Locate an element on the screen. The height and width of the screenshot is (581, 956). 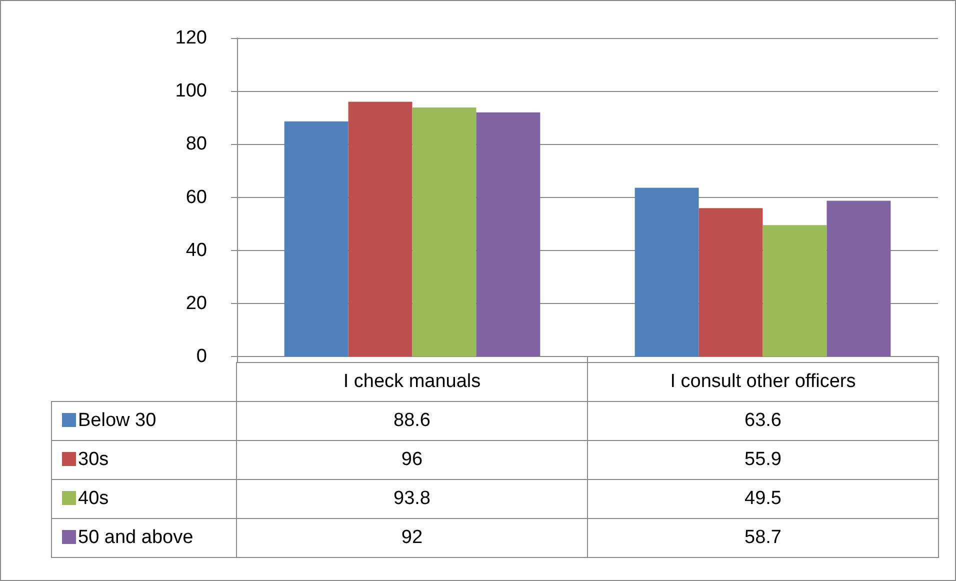
y-tick-label: 0 is located at coordinates (201, 356).